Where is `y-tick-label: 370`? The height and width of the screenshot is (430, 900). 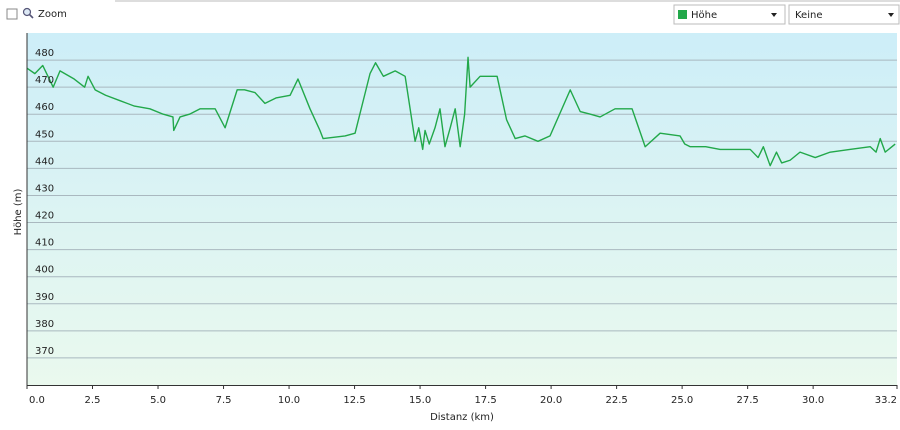
y-tick-label: 370 is located at coordinates (44, 351).